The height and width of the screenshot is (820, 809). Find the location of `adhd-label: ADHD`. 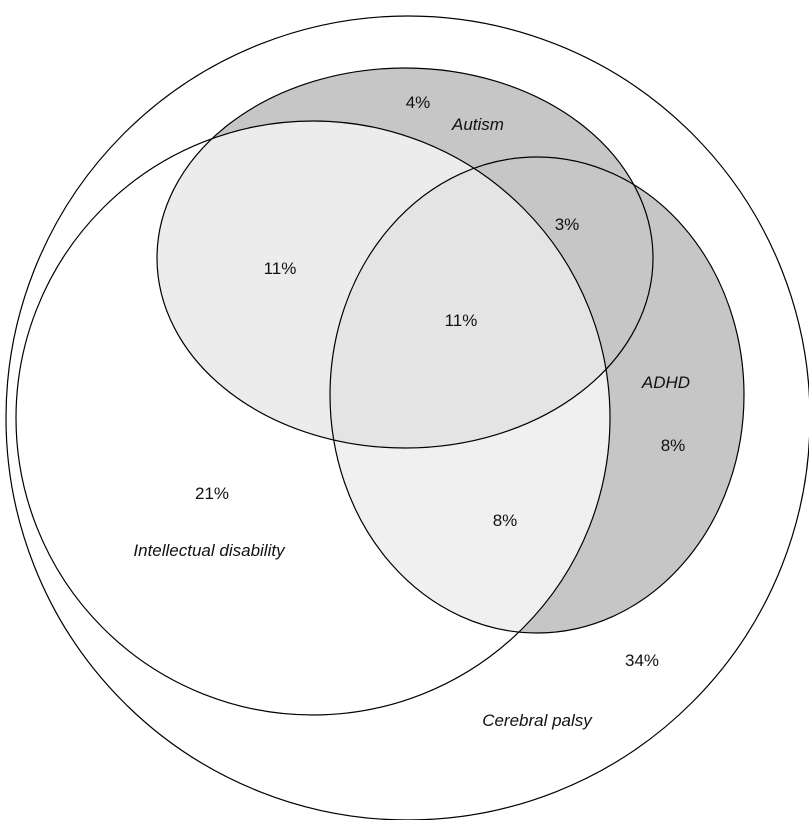

adhd-label: ADHD is located at coordinates (665, 382).